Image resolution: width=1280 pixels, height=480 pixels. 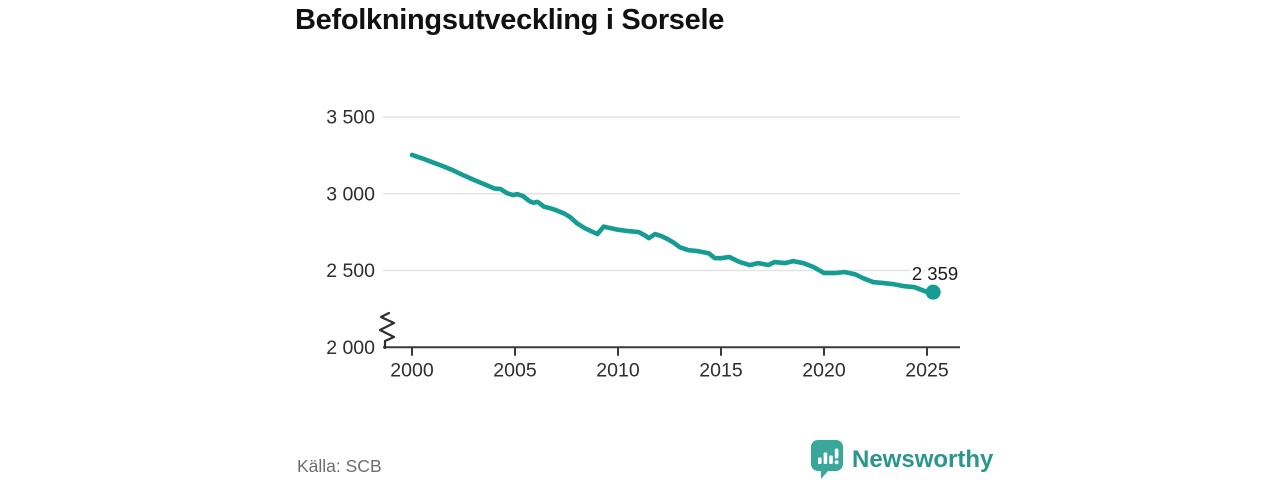 I want to click on end-annotation-group: 2 359, so click(x=935, y=280).